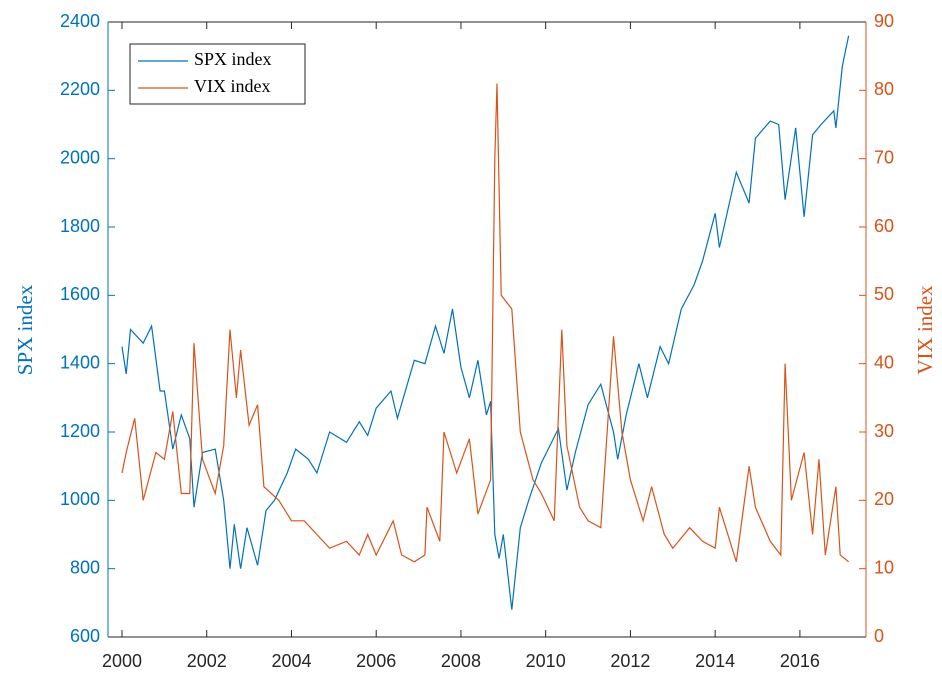 Image resolution: width=942 pixels, height=673 pixels. What do you see at coordinates (376, 661) in the screenshot?
I see `x-tick-label: 2006` at bounding box center [376, 661].